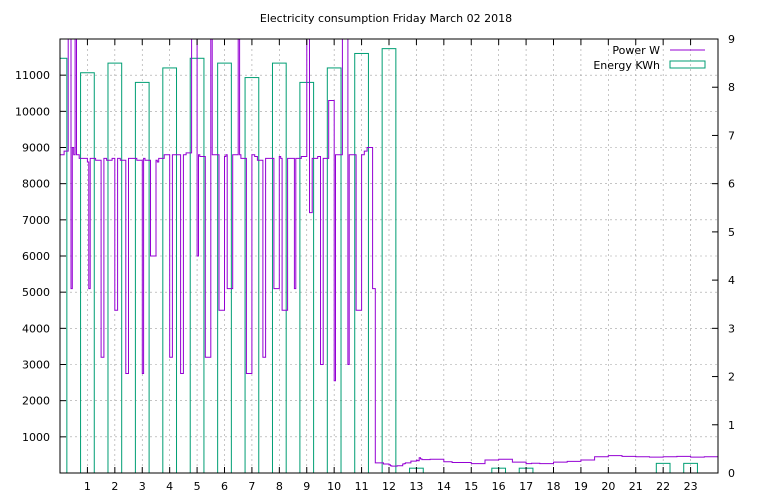 This screenshot has width=768, height=500. Describe the element at coordinates (169, 486) in the screenshot. I see `x-tick-label: 4` at that location.